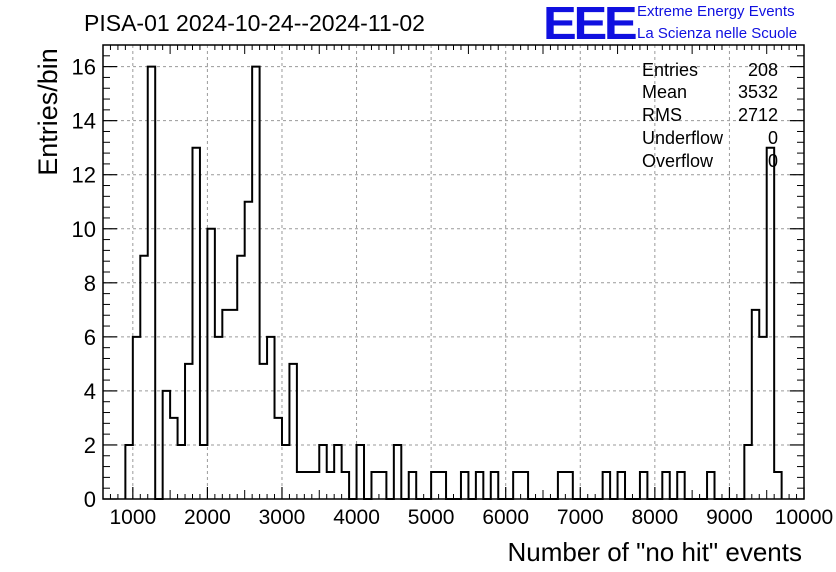 The height and width of the screenshot is (572, 836). Describe the element at coordinates (254, 23) in the screenshot. I see `chart-title: PISA-01 2024-10-24--2024-11-02` at that location.